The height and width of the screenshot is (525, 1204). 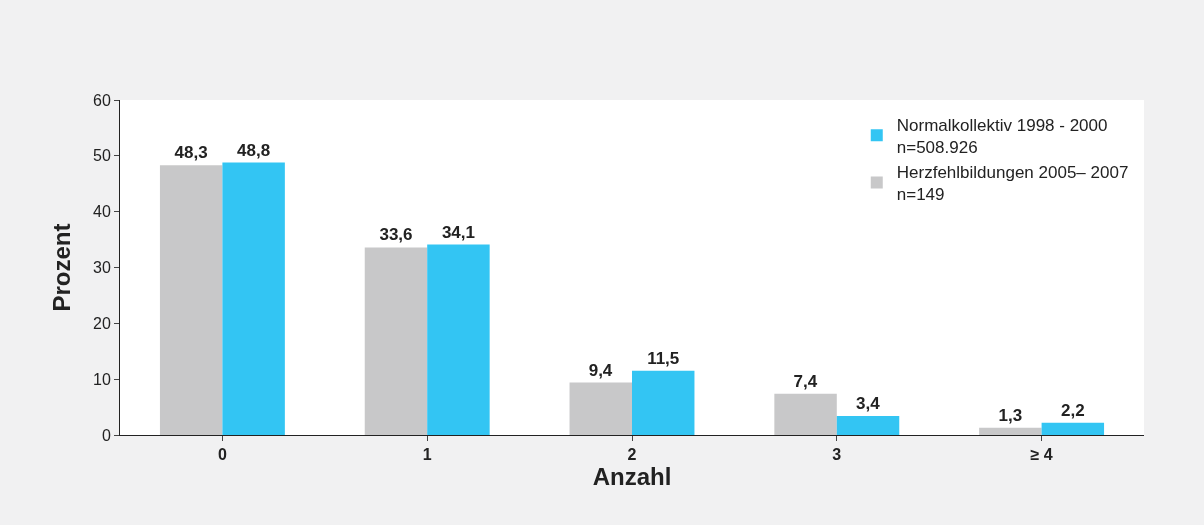 What do you see at coordinates (805, 381) in the screenshot?
I see `data-label: 7,4` at bounding box center [805, 381].